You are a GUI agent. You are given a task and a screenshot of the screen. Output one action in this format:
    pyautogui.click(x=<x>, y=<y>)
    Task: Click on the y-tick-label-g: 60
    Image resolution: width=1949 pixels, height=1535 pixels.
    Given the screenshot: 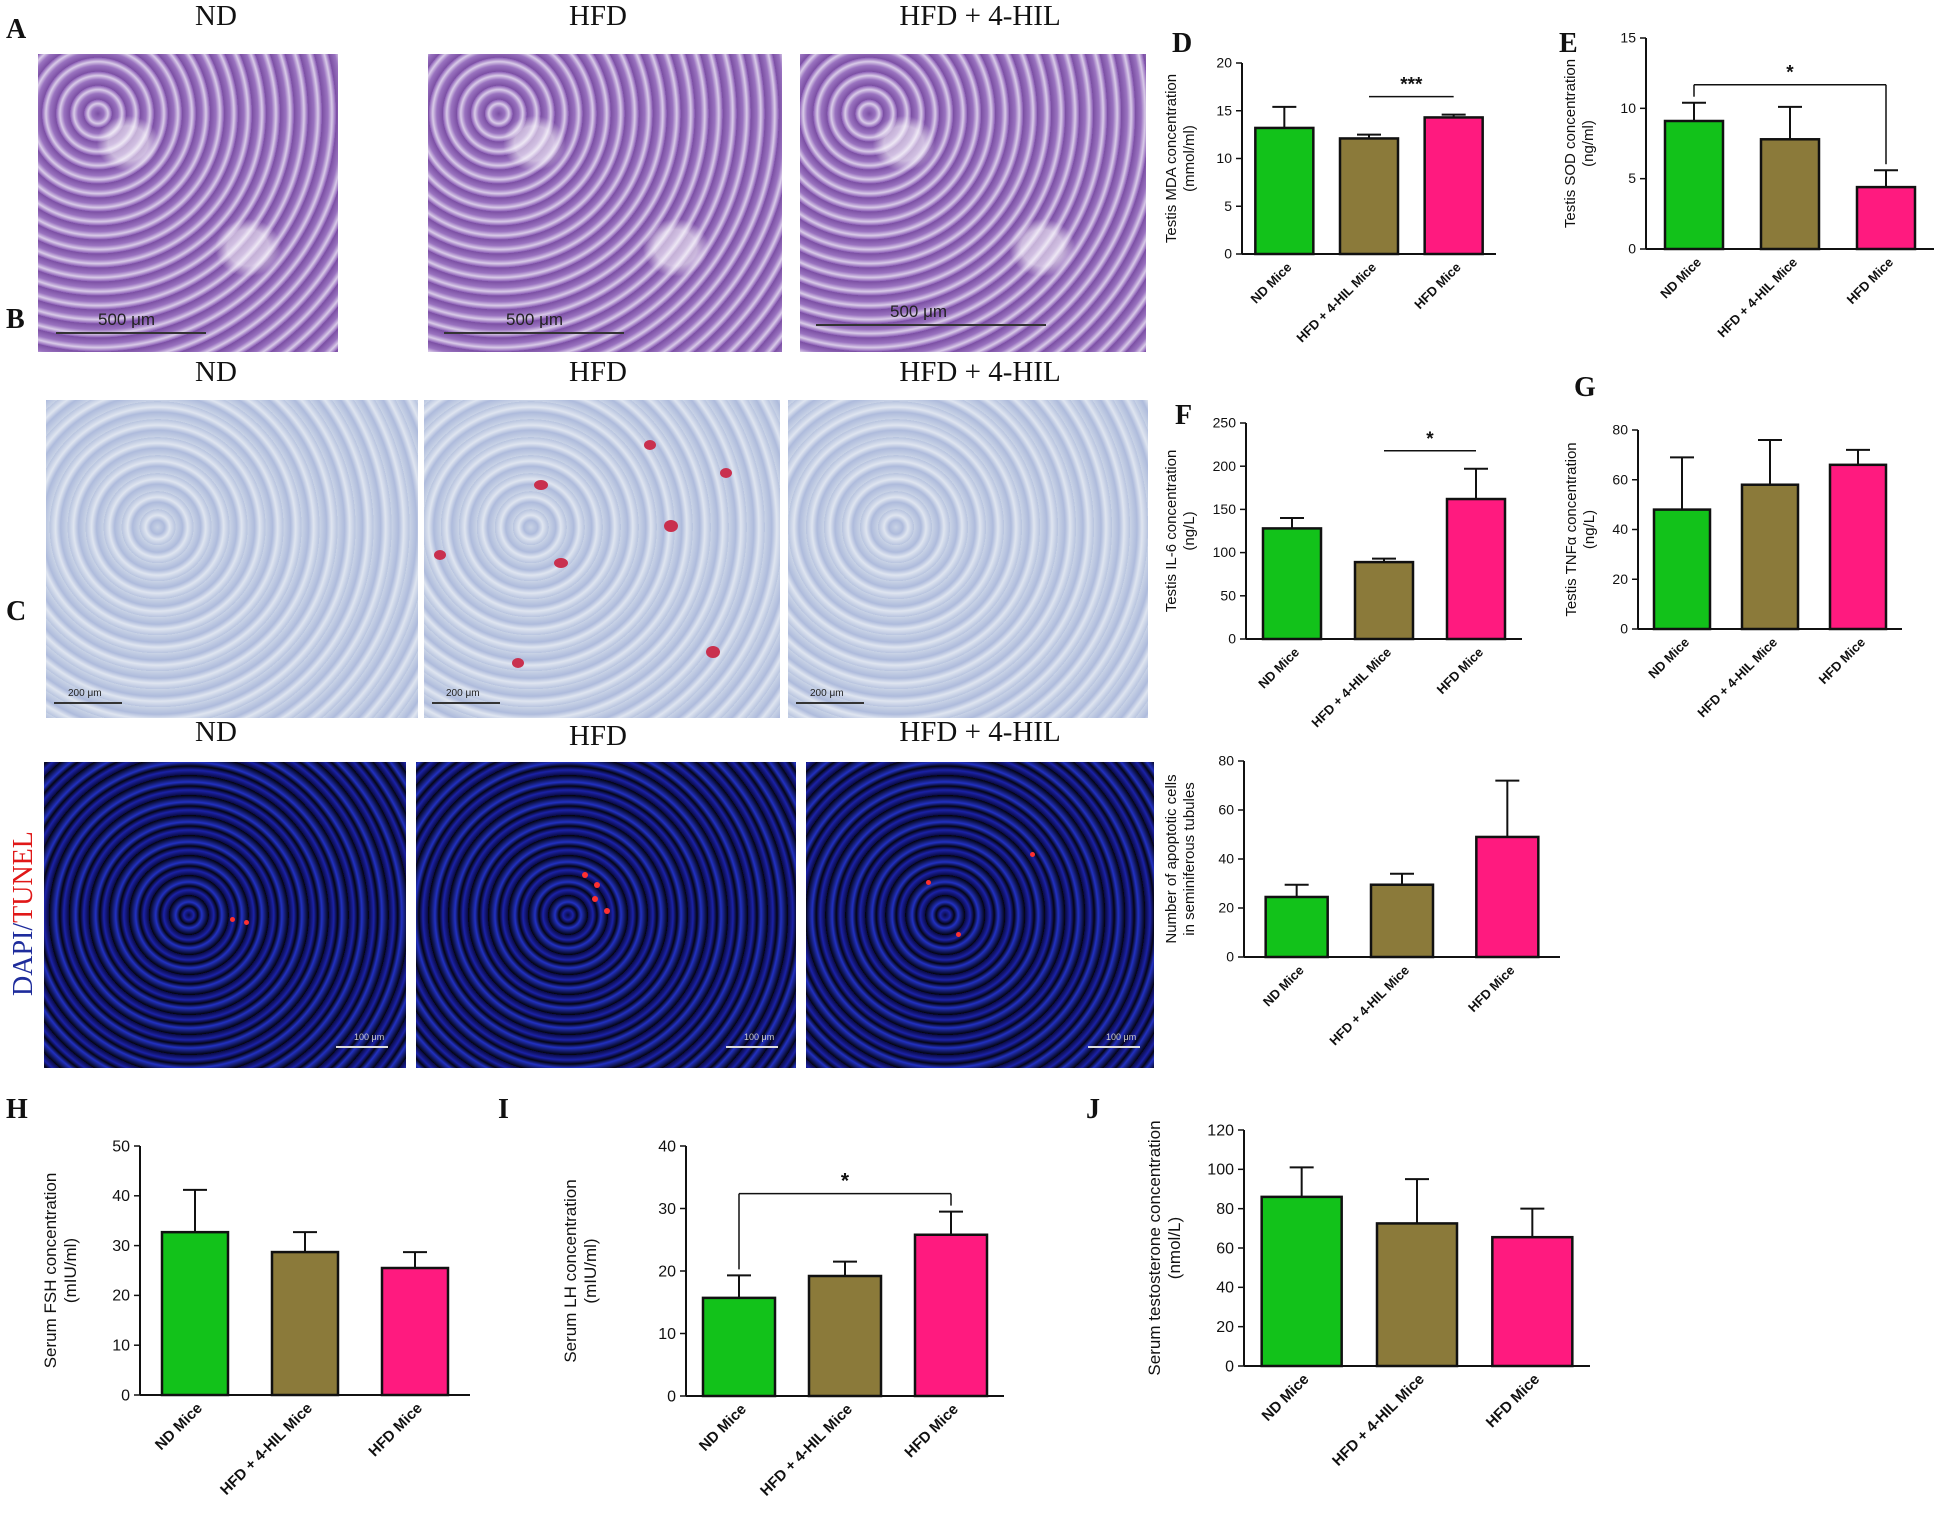 What is the action you would take?
    pyautogui.click(x=1620, y=479)
    